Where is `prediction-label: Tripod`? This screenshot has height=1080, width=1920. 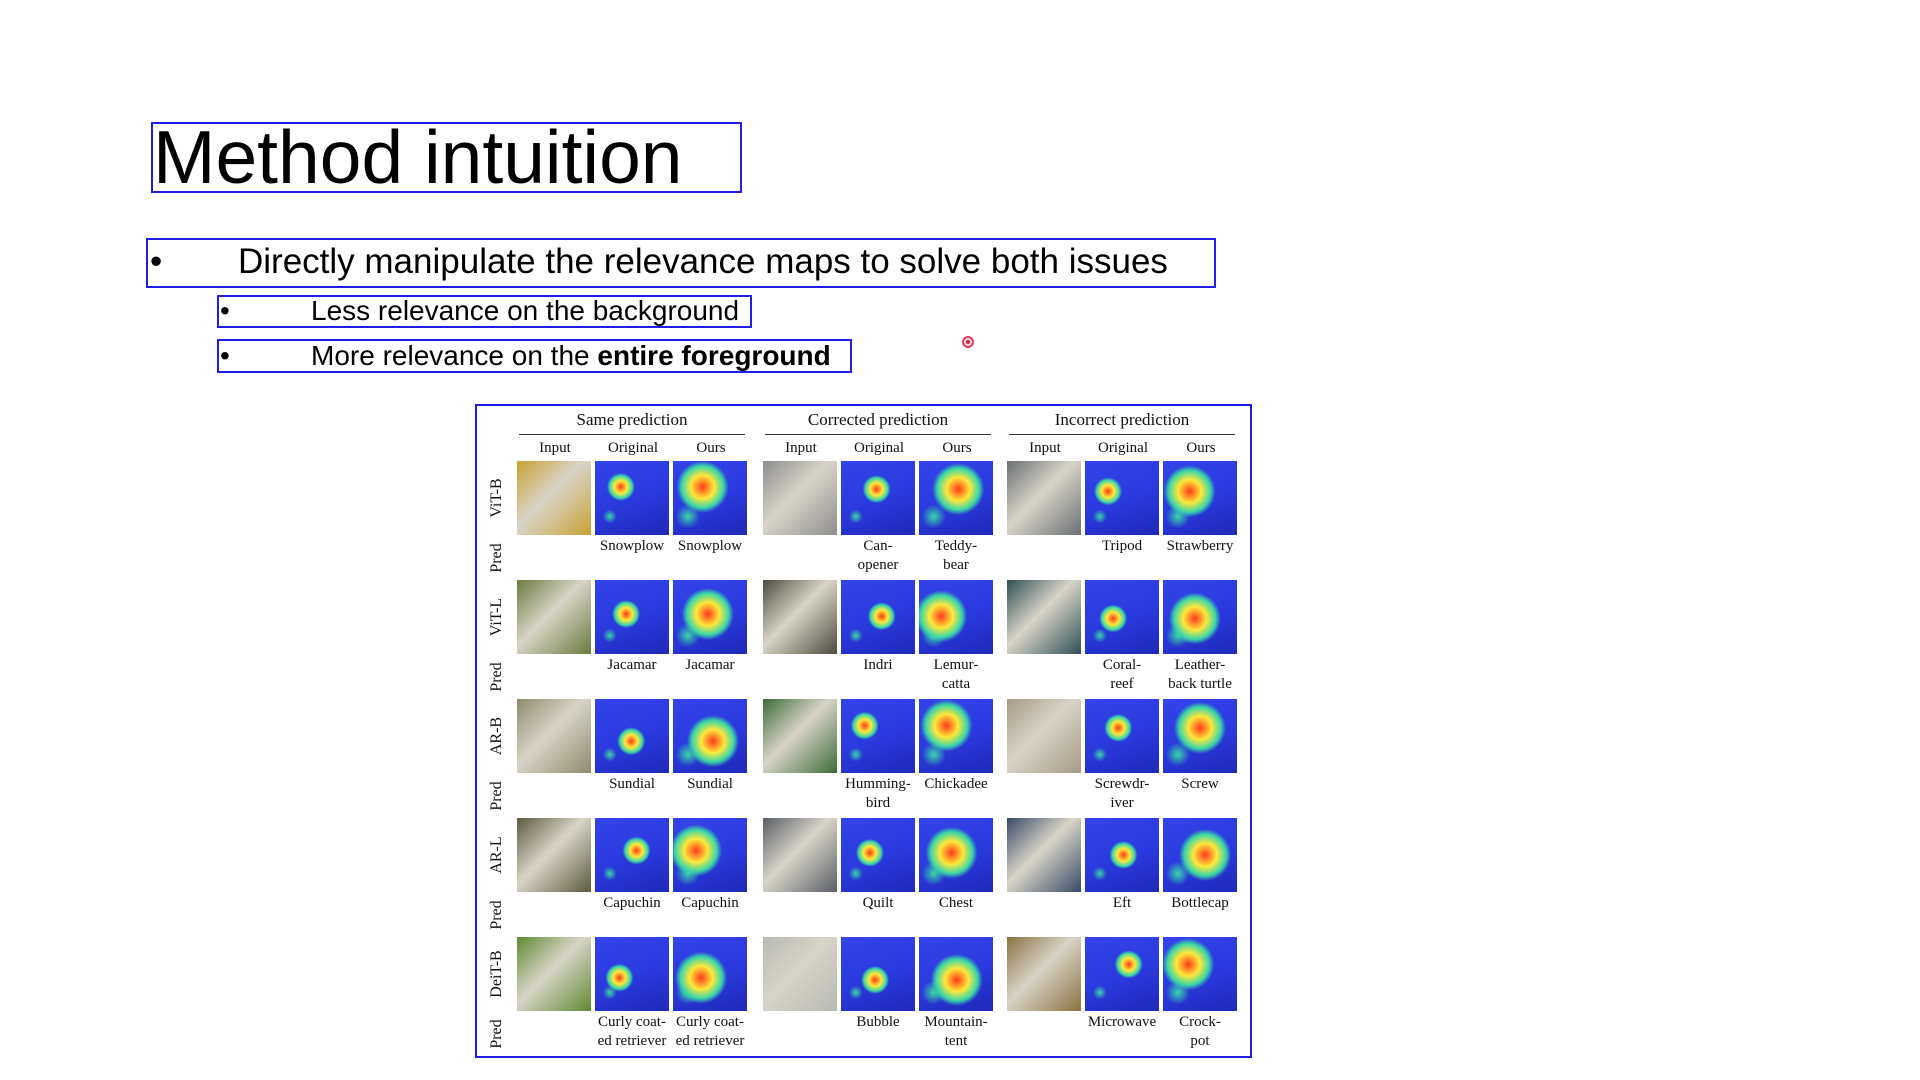
prediction-label: Tripod is located at coordinates (1122, 546).